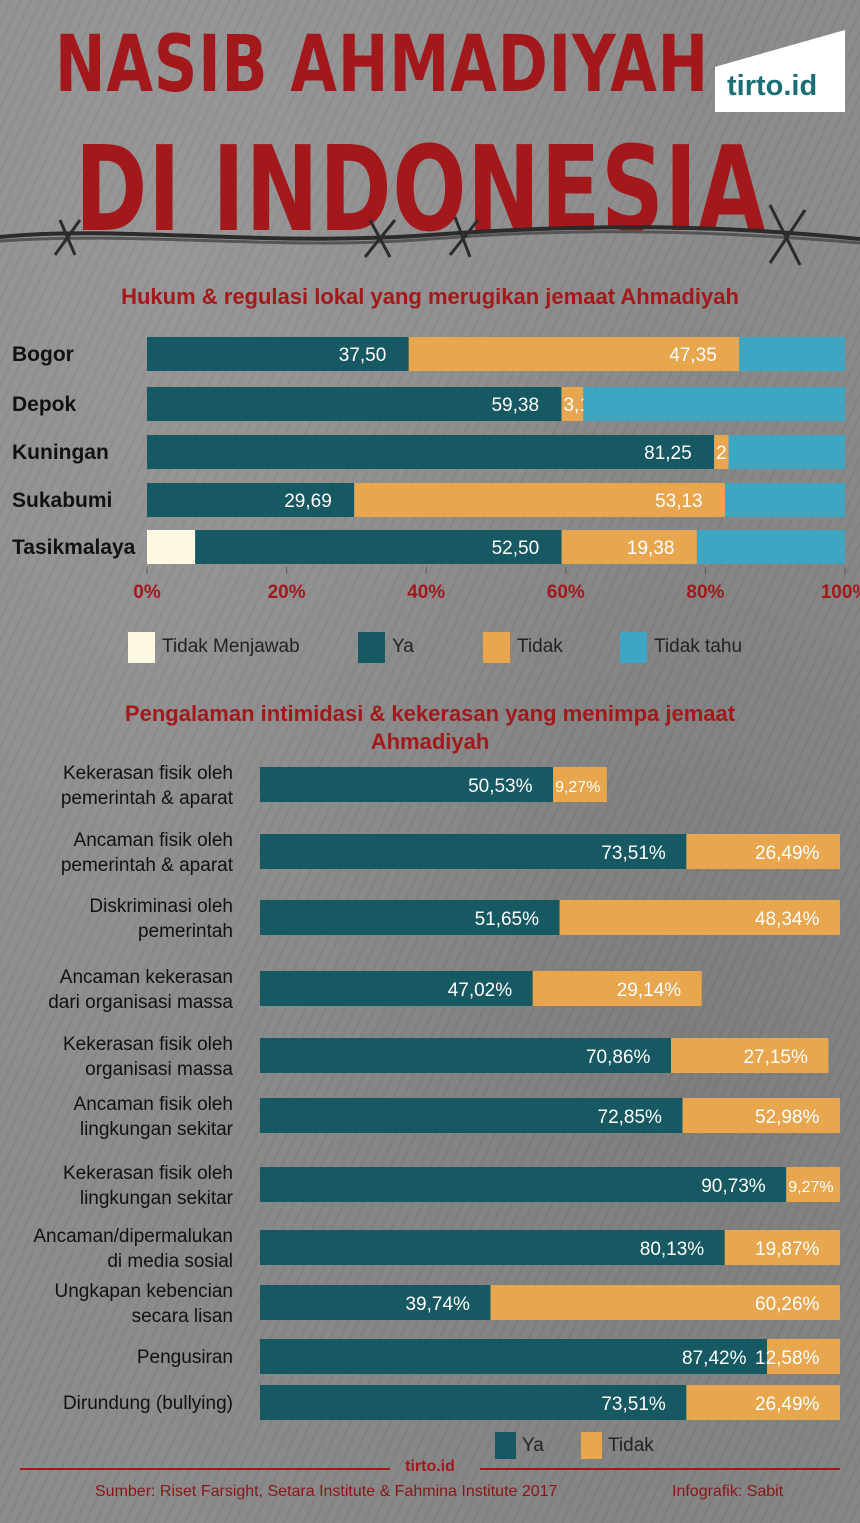 The height and width of the screenshot is (1523, 860). What do you see at coordinates (507, 919) in the screenshot?
I see `chart2-data-label: 51,65%` at bounding box center [507, 919].